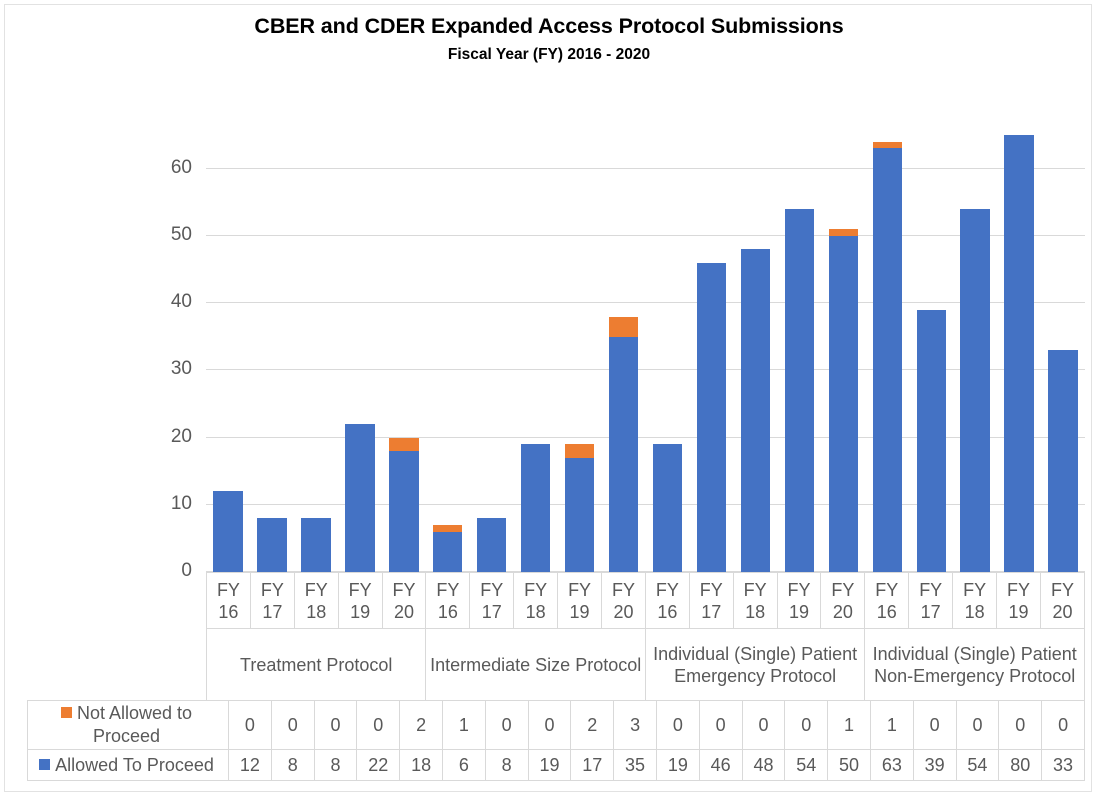 This screenshot has height=796, width=1096. I want to click on table-cell-allowed: 18, so click(421, 765).